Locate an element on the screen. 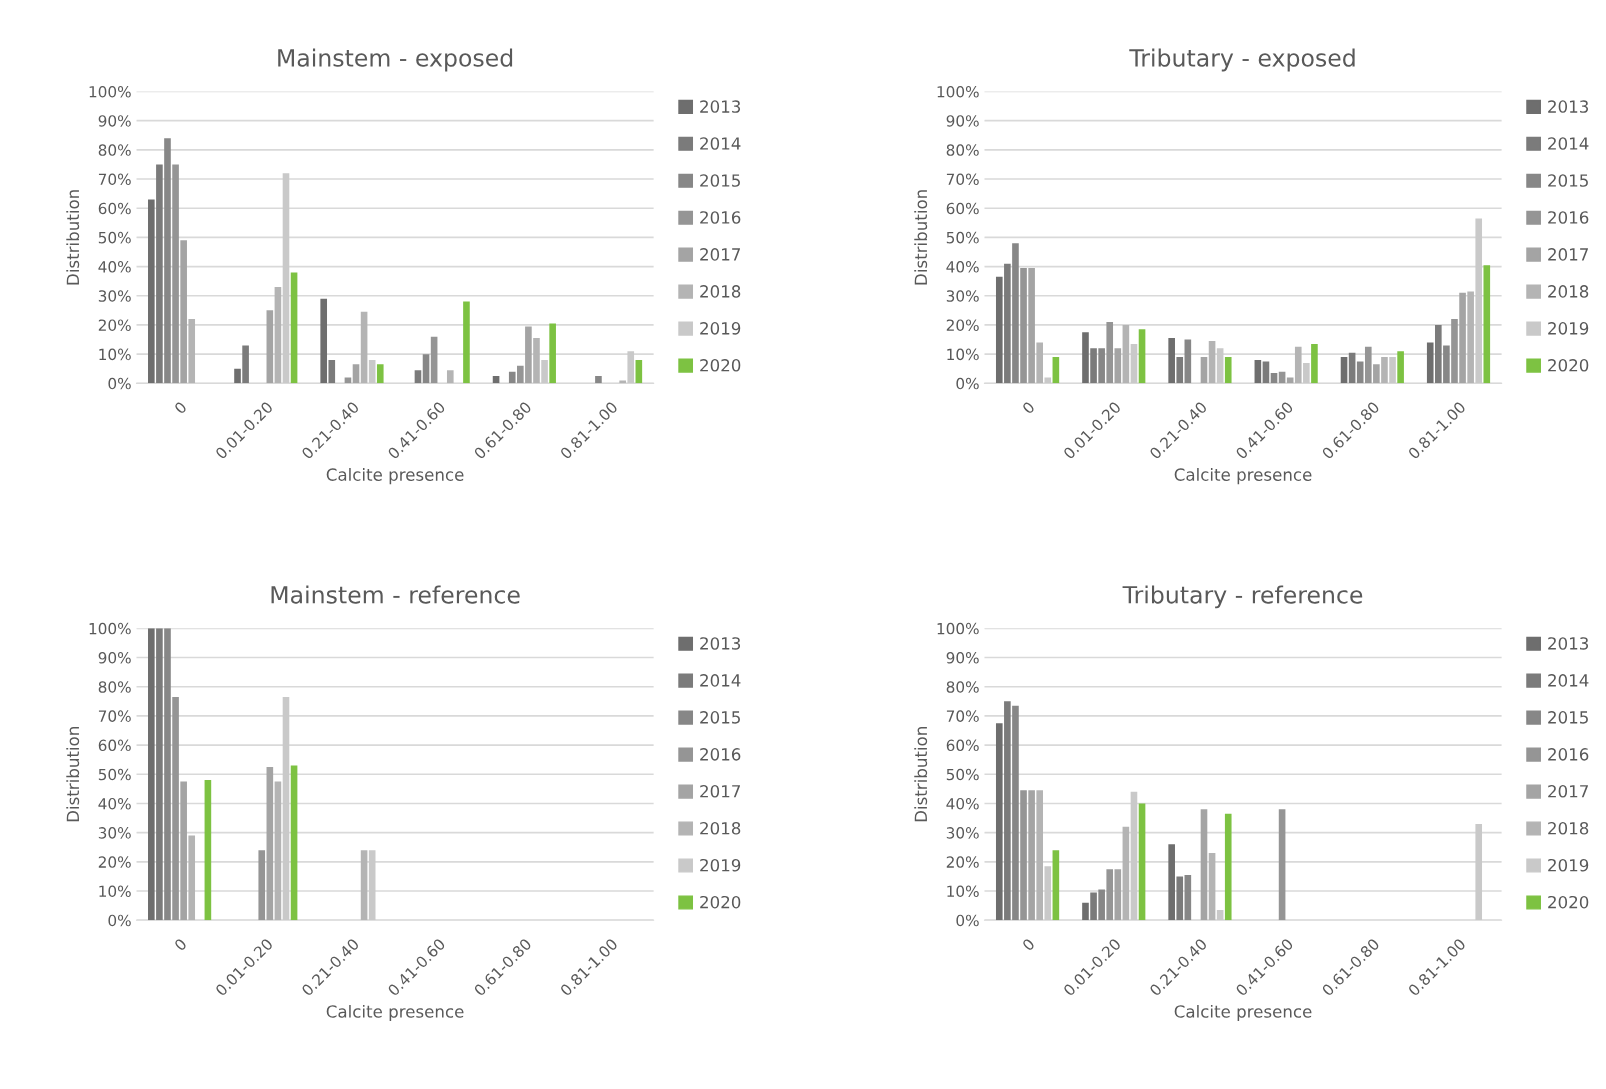  legend-label: 2016 is located at coordinates (1568, 217).